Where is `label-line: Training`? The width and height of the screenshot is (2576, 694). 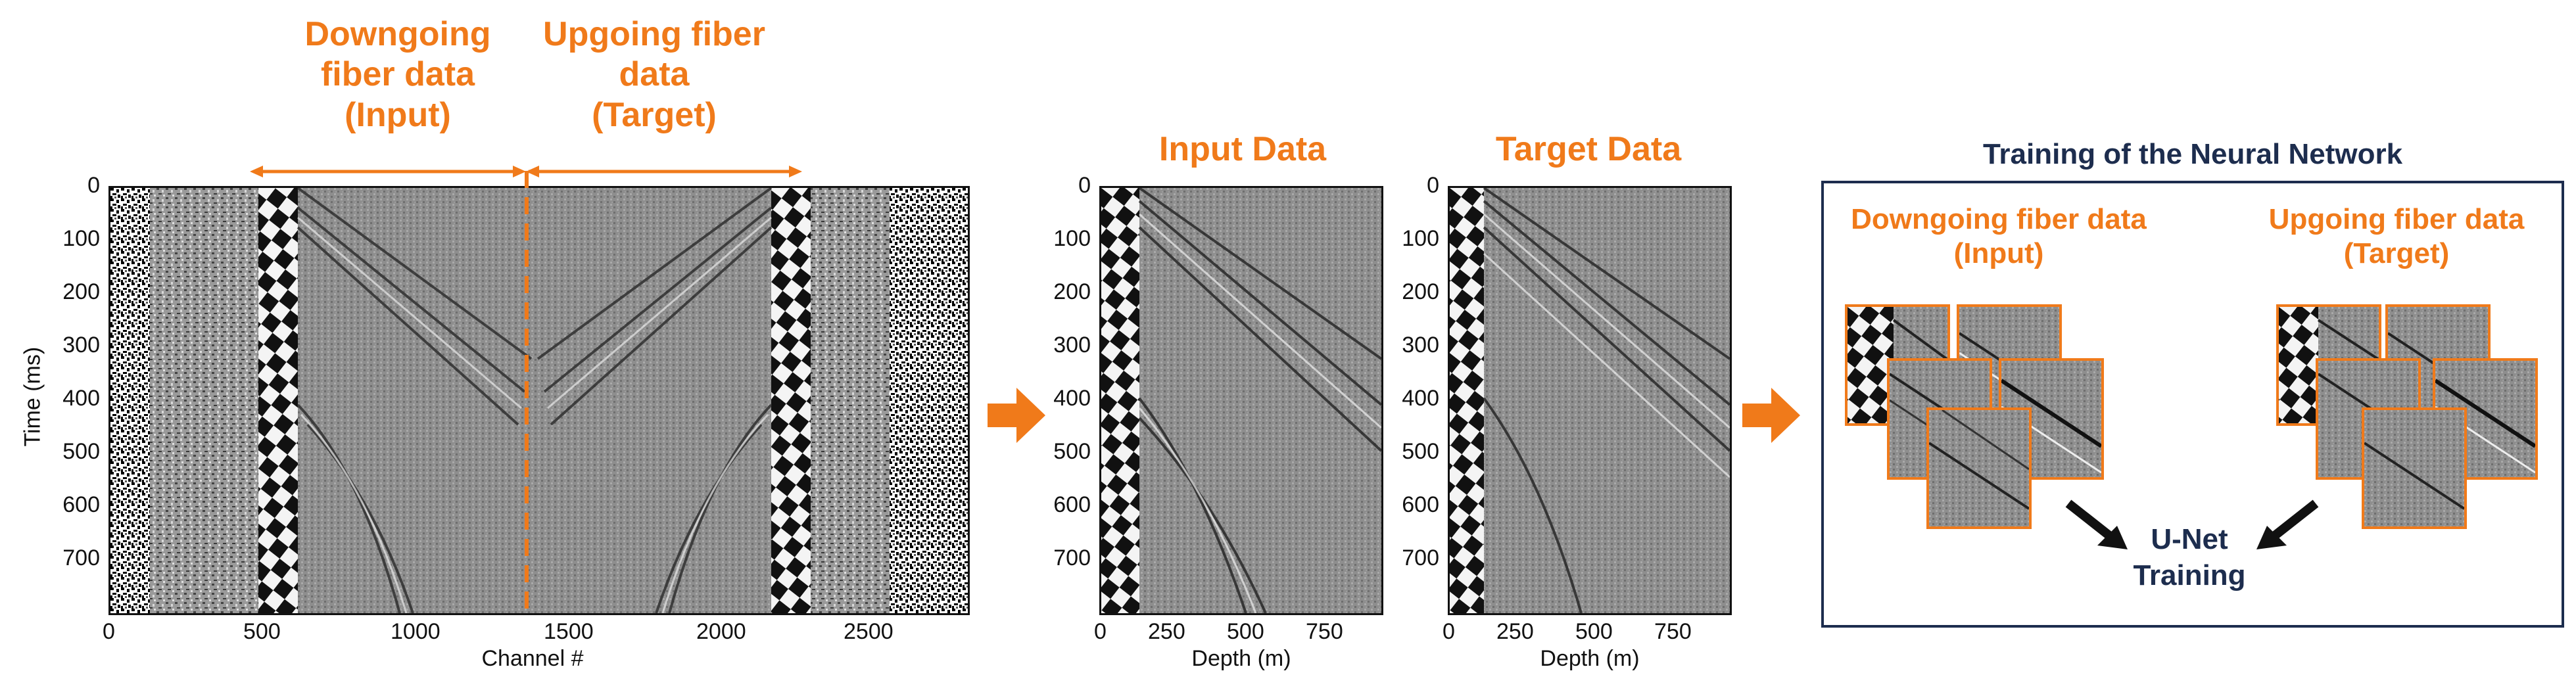
label-line: Training is located at coordinates (2189, 575).